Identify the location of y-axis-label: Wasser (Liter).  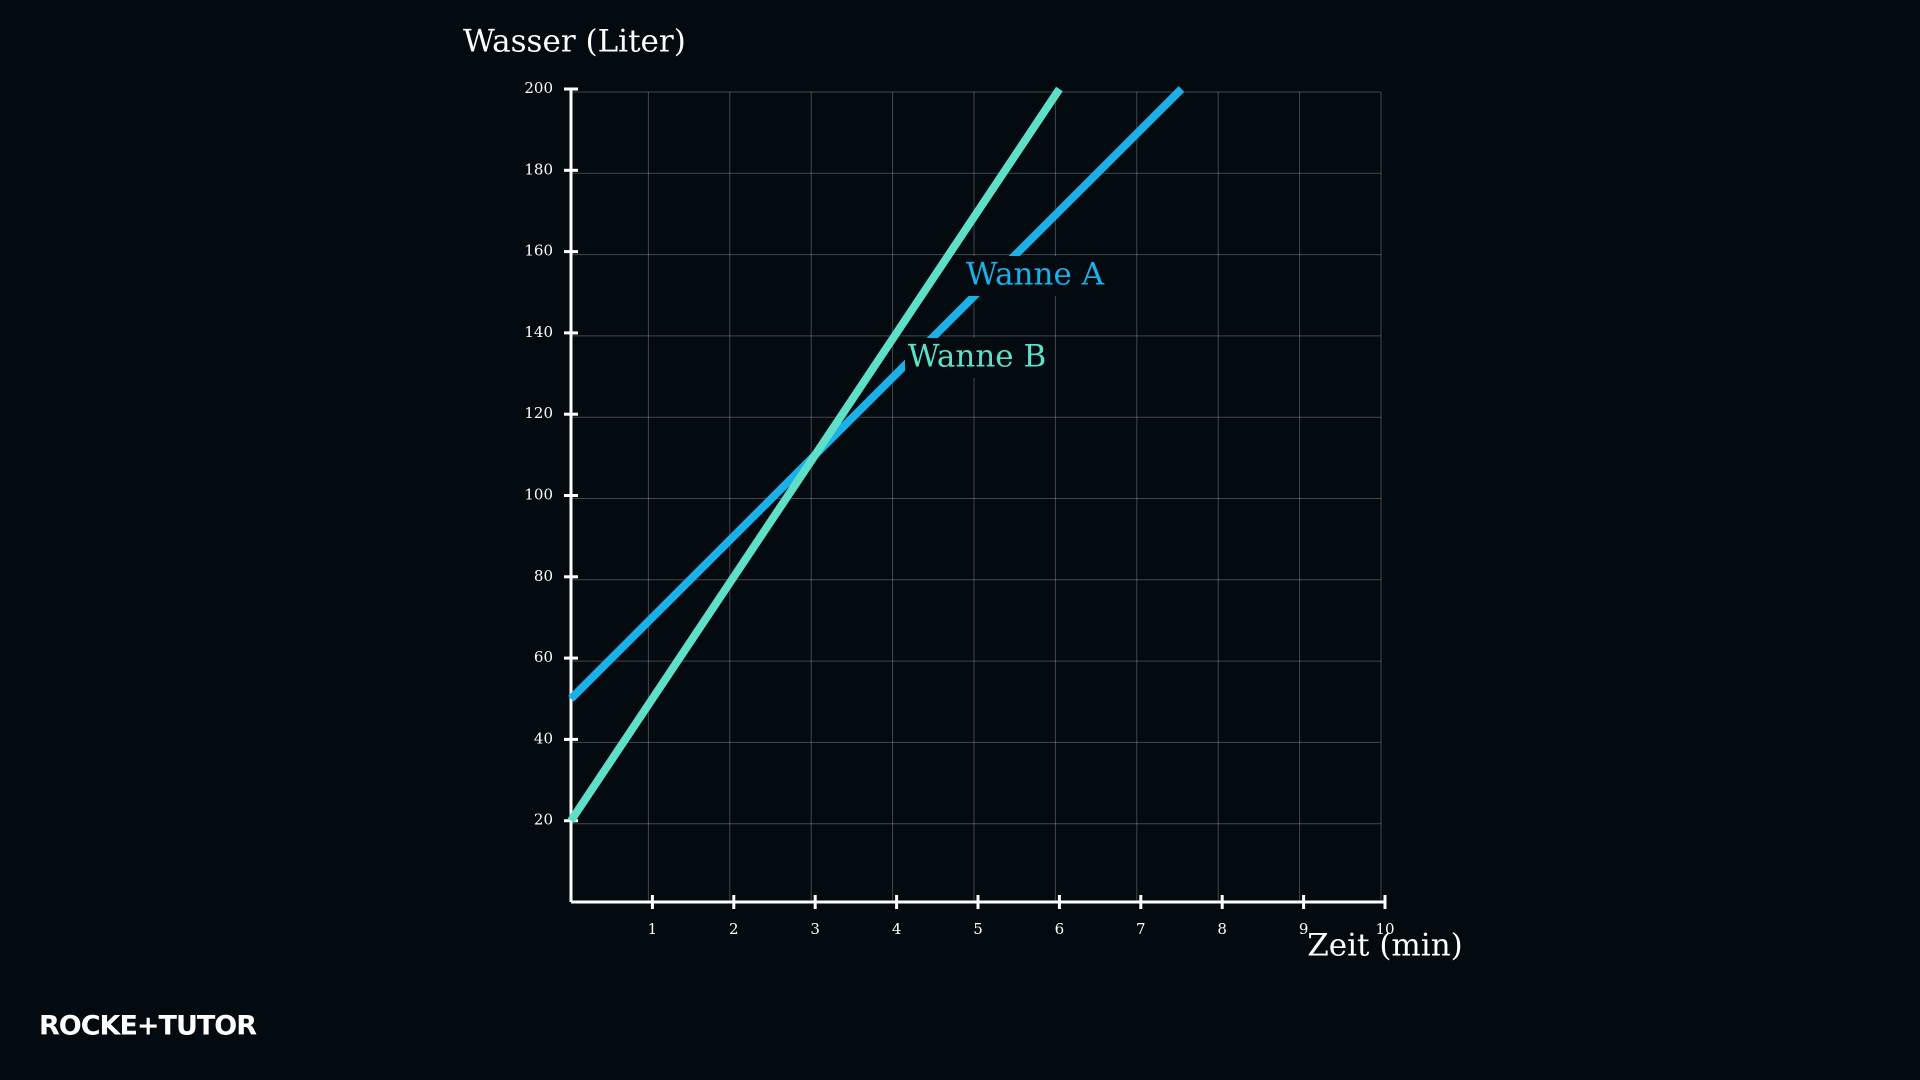
(574, 42).